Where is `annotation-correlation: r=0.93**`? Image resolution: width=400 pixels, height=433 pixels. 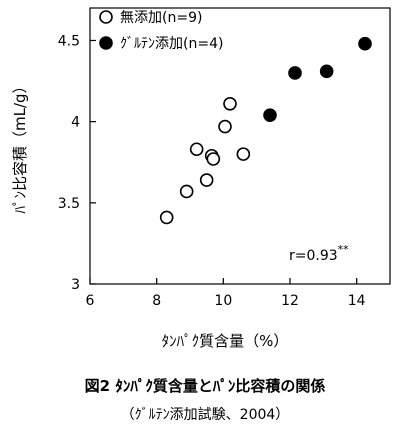
annotation-correlation: r=0.93** is located at coordinates (319, 253).